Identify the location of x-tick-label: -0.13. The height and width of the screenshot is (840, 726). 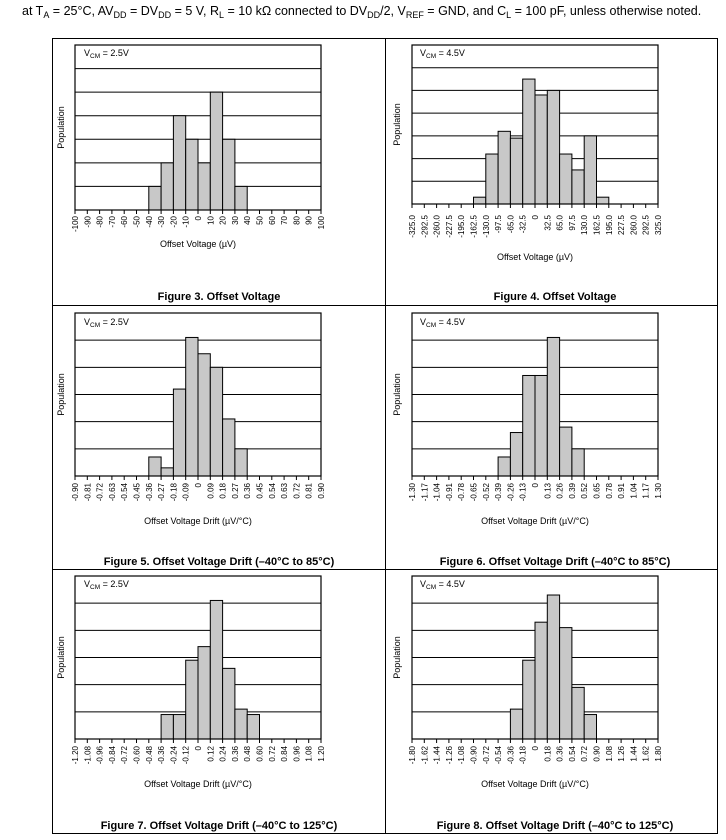
(523, 491).